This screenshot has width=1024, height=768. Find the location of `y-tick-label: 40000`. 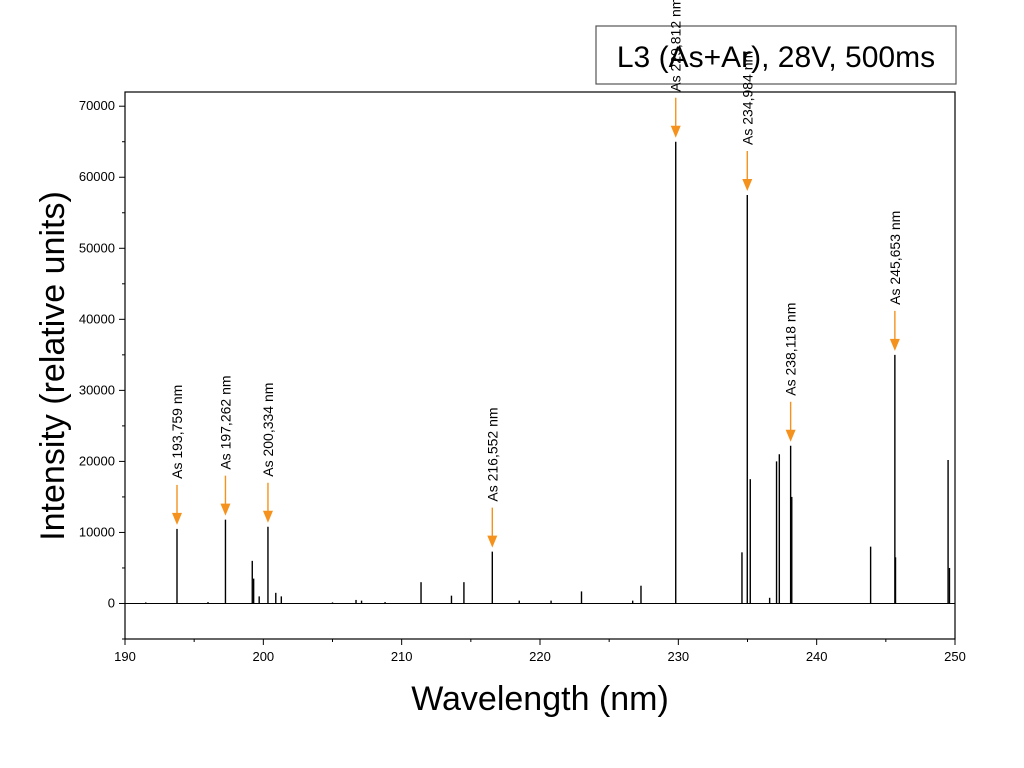

y-tick-label: 40000 is located at coordinates (97, 318).